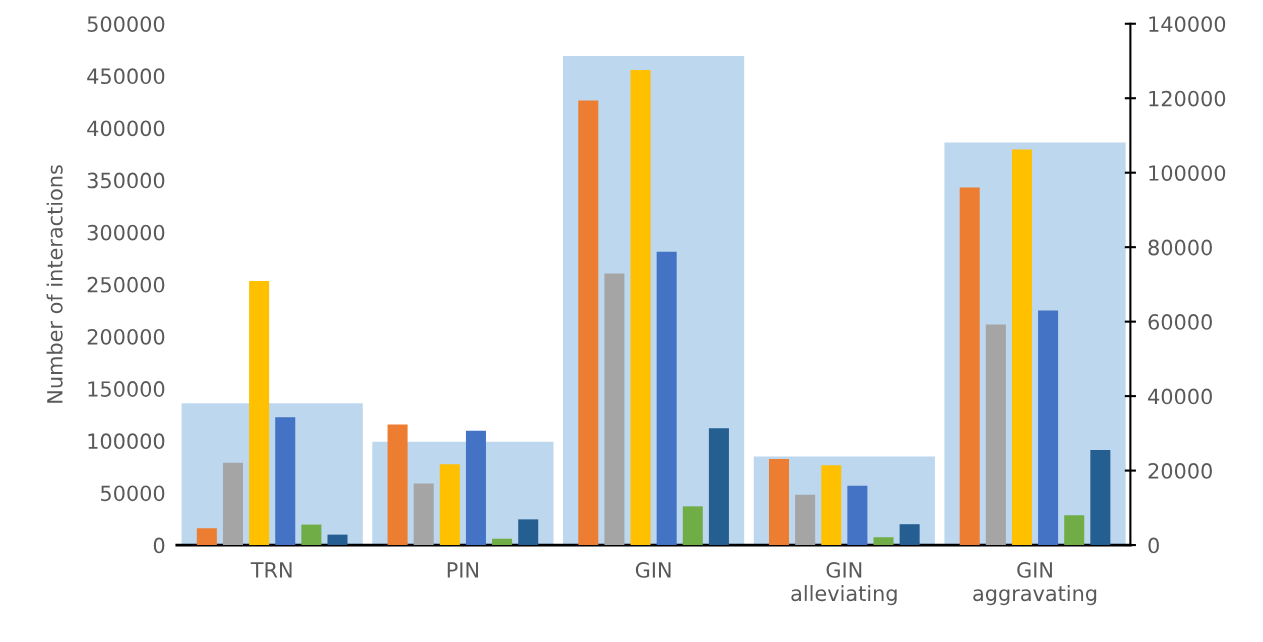 This screenshot has height=642, width=1263. I want to click on y-tick-label: 250000, so click(126, 284).